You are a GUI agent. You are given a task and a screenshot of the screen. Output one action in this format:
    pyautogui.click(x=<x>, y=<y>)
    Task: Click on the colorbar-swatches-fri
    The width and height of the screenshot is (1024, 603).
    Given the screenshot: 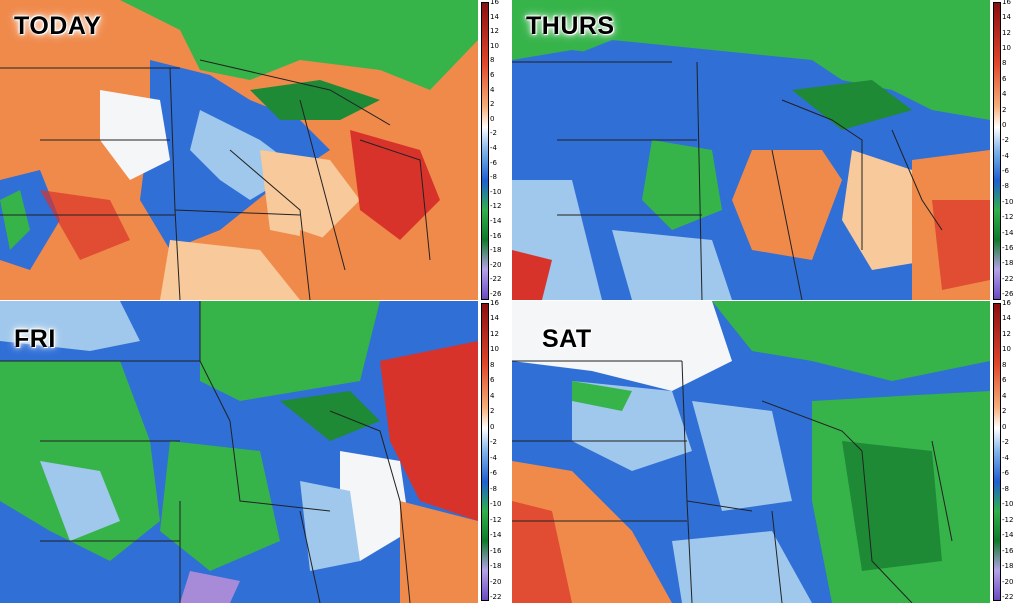 What is the action you would take?
    pyautogui.click(x=485, y=452)
    